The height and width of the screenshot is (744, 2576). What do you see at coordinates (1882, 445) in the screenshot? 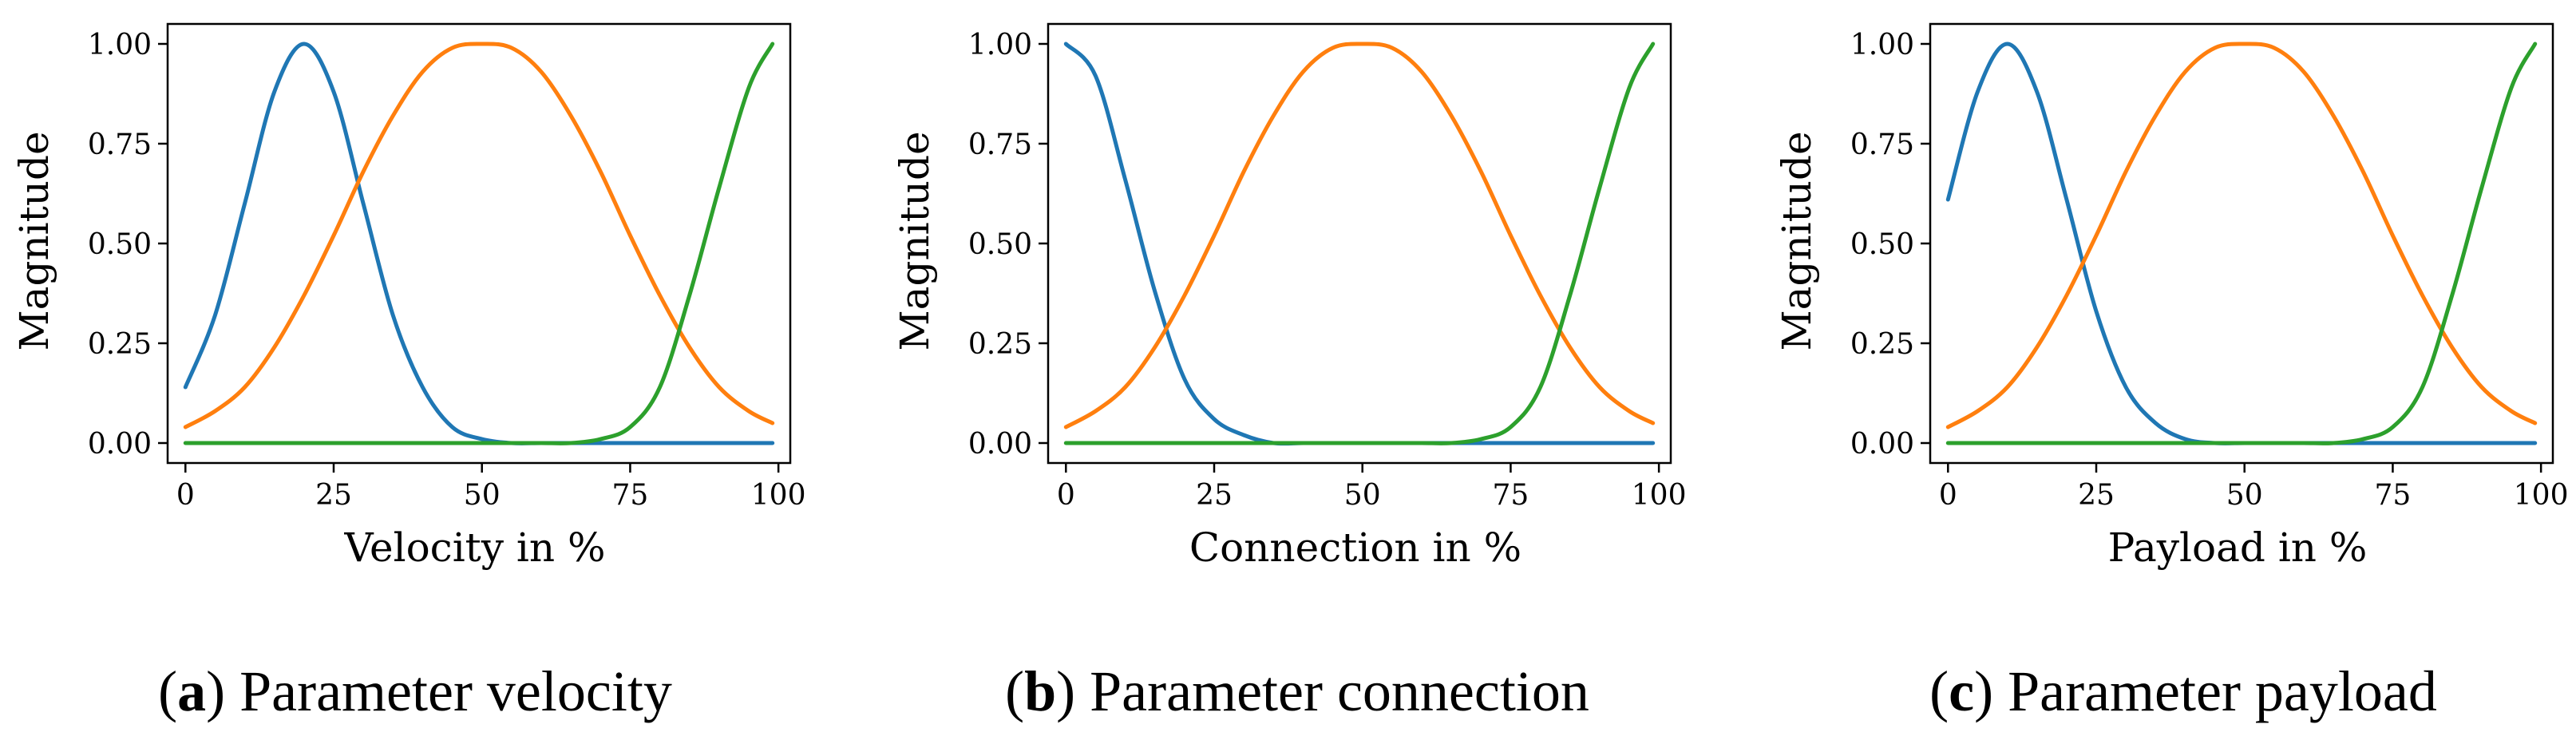
I see `y-tick-label-payload-0.00: 0.00` at bounding box center [1882, 445].